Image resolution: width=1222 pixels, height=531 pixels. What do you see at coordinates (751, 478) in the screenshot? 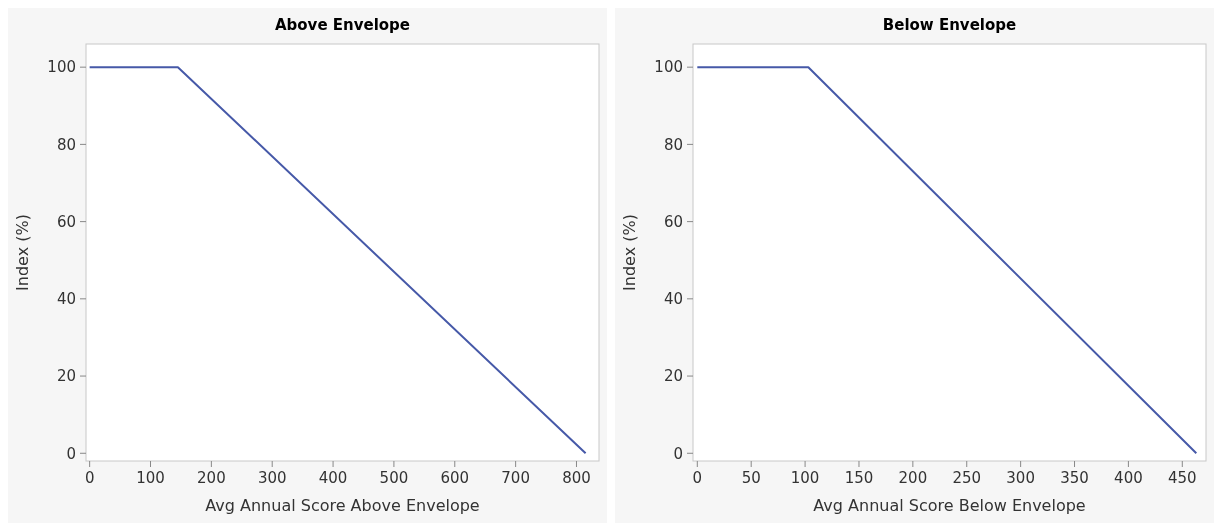
I see `x-tick-label: 50` at bounding box center [751, 478].